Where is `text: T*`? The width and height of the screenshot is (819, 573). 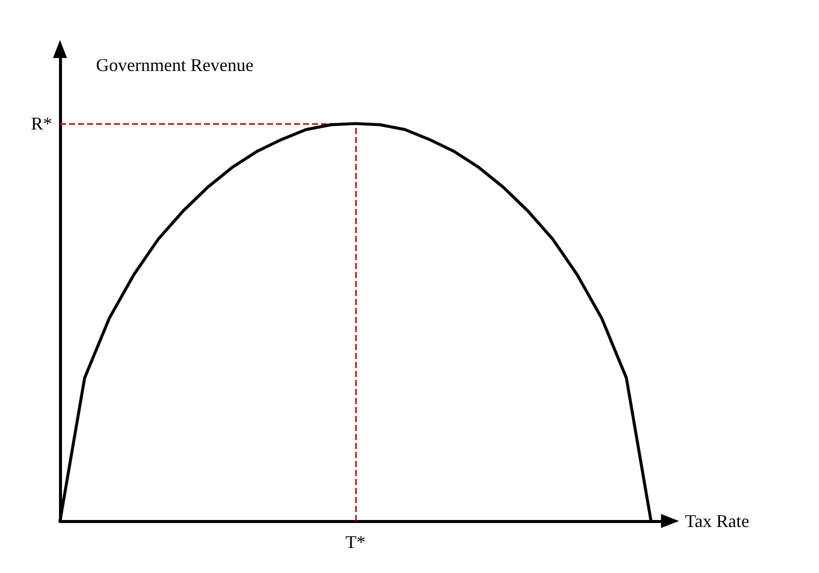
text: T* is located at coordinates (356, 542).